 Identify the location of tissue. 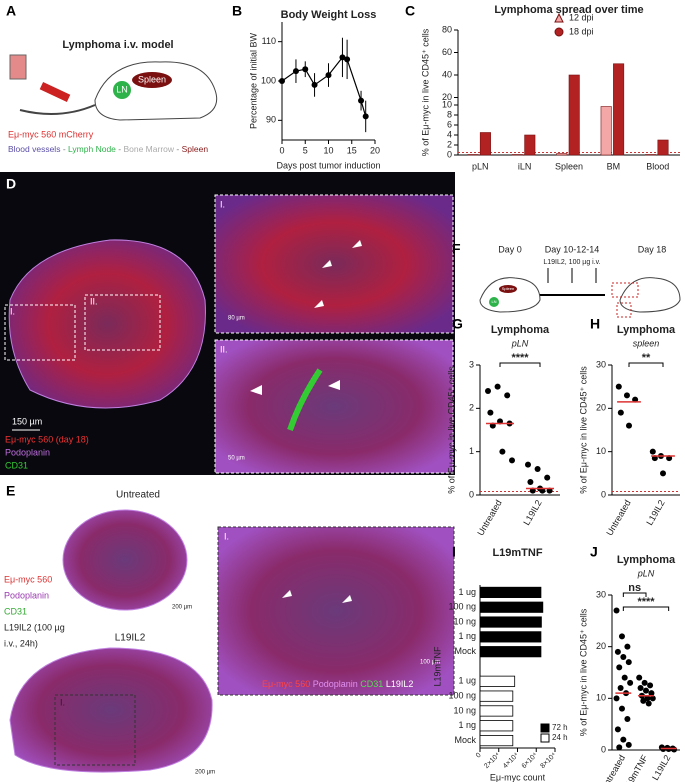
(111, 710).